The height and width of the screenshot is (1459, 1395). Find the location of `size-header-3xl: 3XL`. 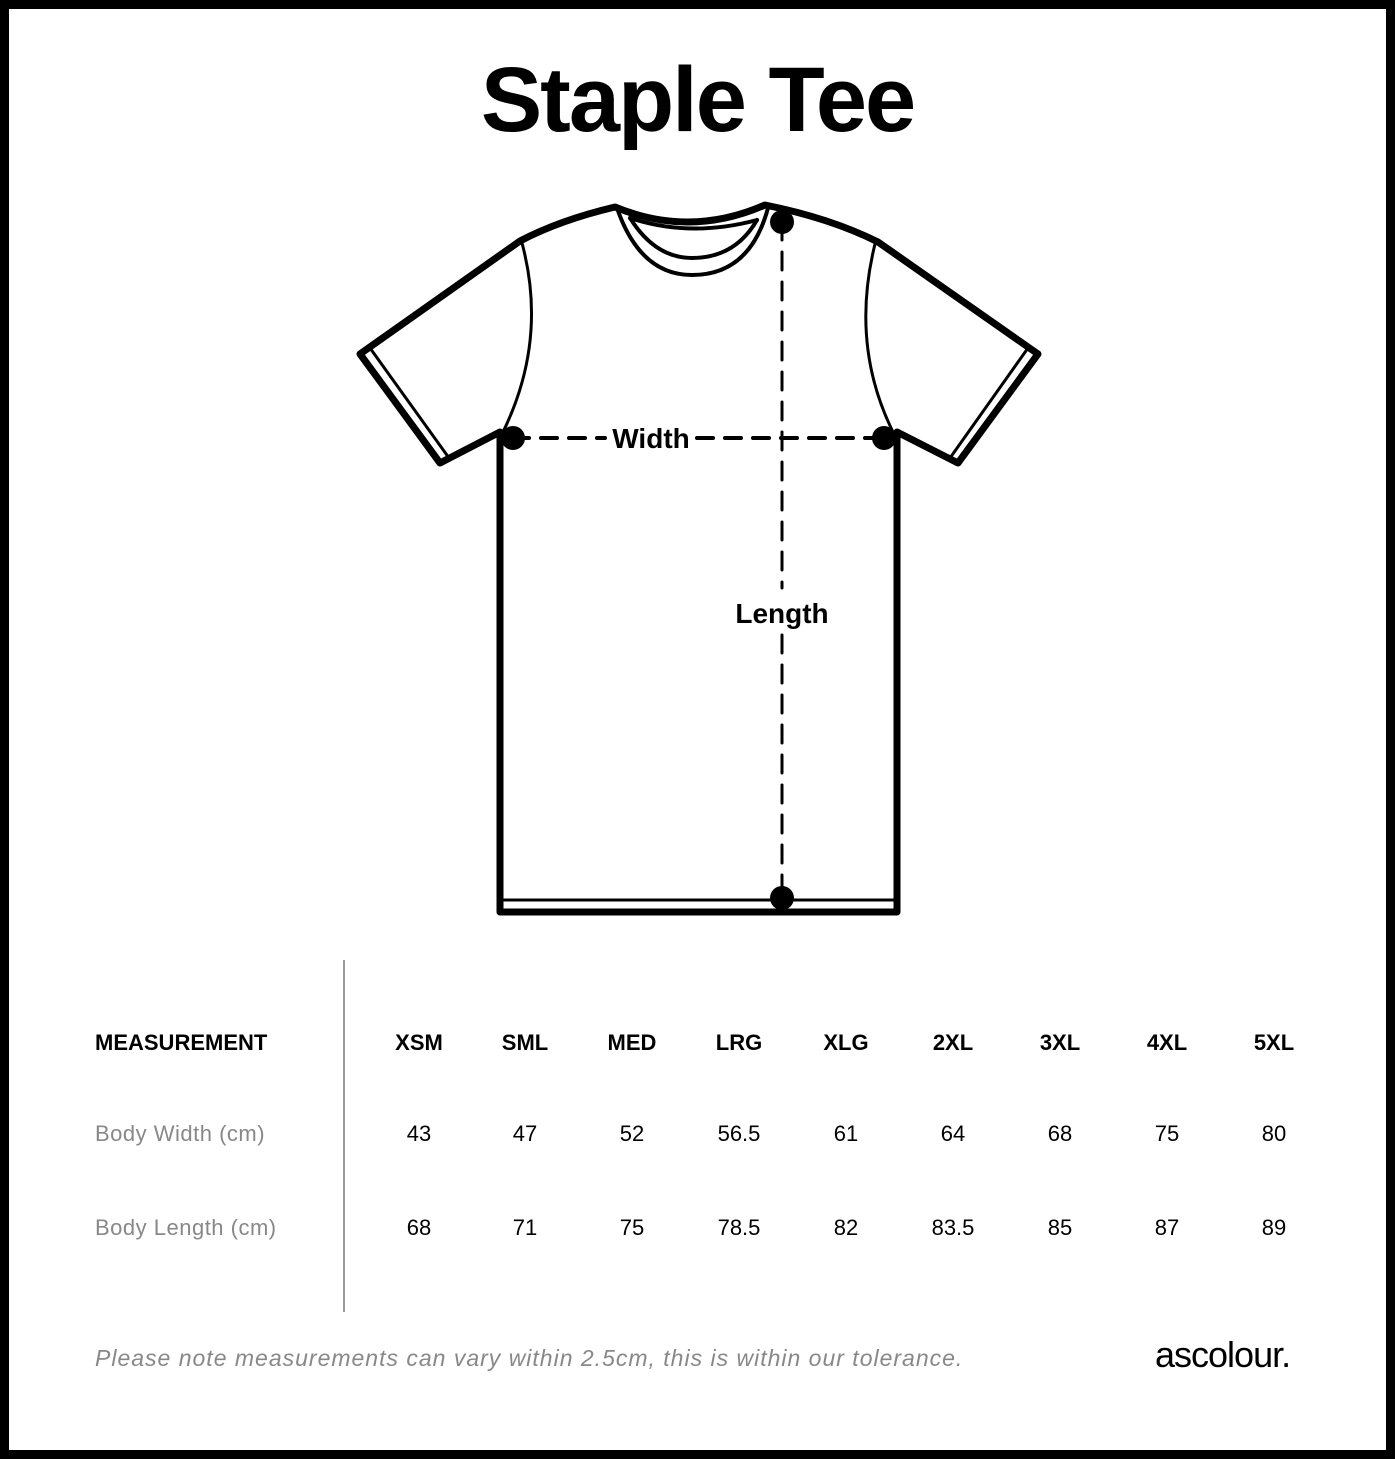

size-header-3xl: 3XL is located at coordinates (1060, 1042).